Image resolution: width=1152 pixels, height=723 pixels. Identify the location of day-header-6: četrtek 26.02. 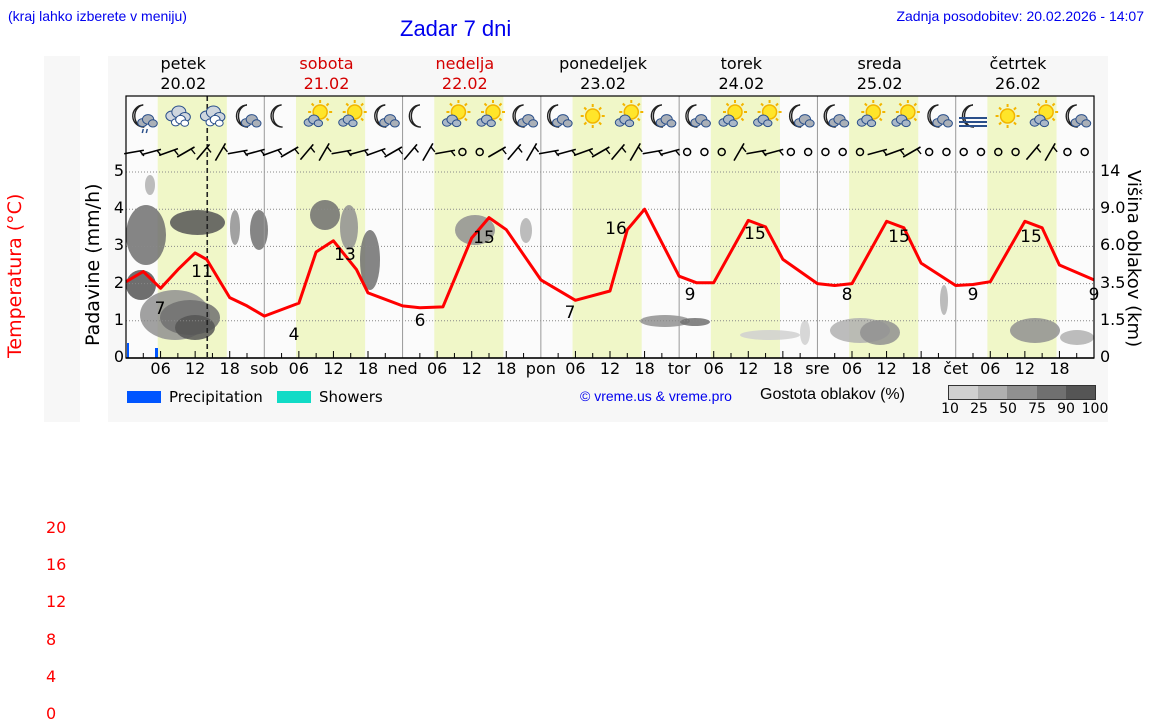
(1018, 74).